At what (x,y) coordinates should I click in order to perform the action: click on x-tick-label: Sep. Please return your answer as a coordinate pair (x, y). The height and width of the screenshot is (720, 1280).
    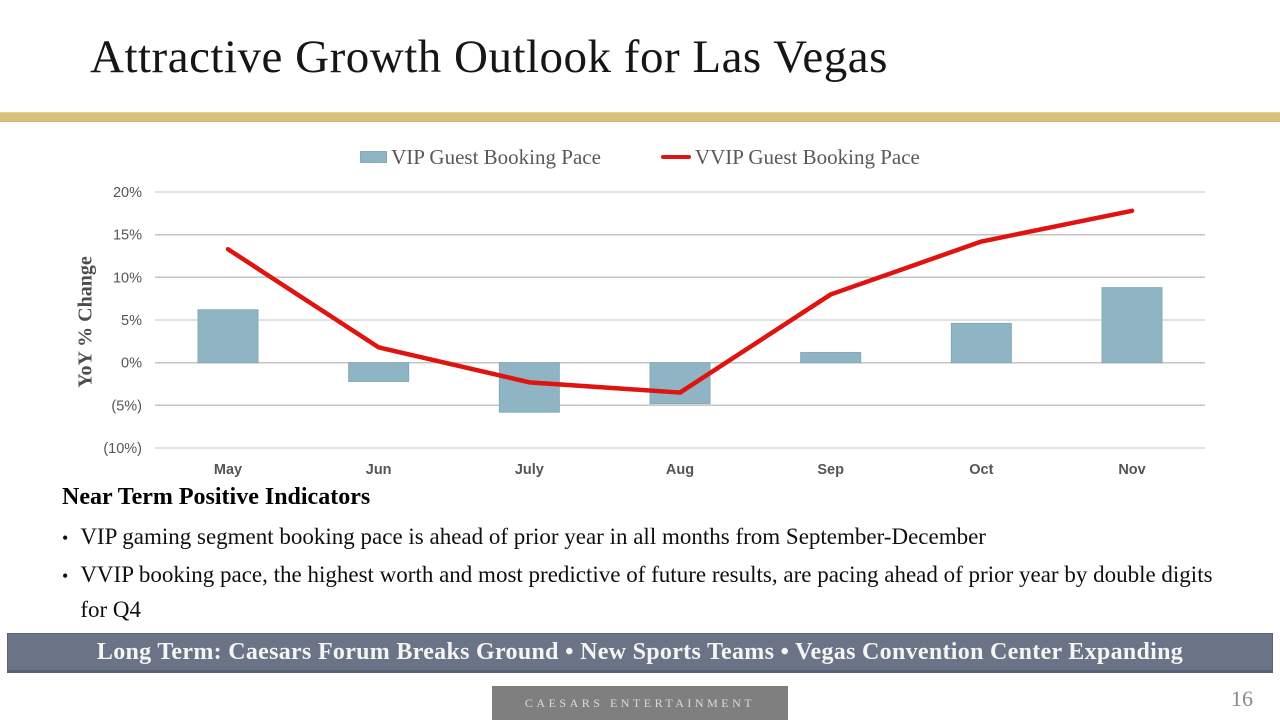
    Looking at the image, I should click on (830, 470).